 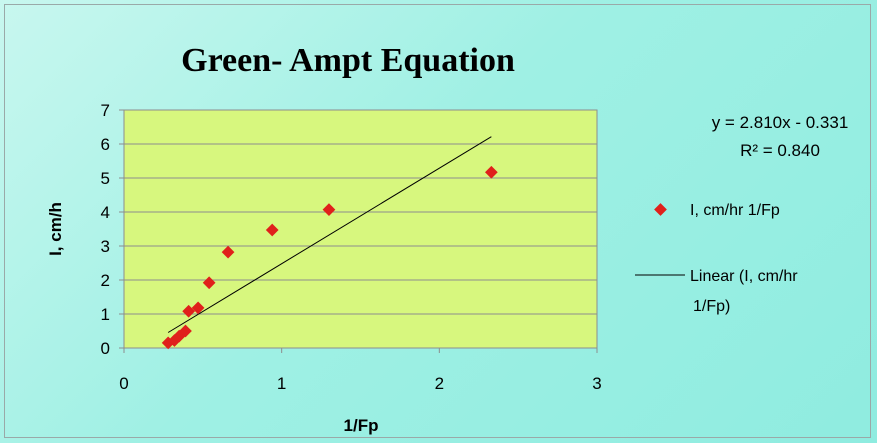 I want to click on legend-marker-diamond, so click(x=660, y=209).